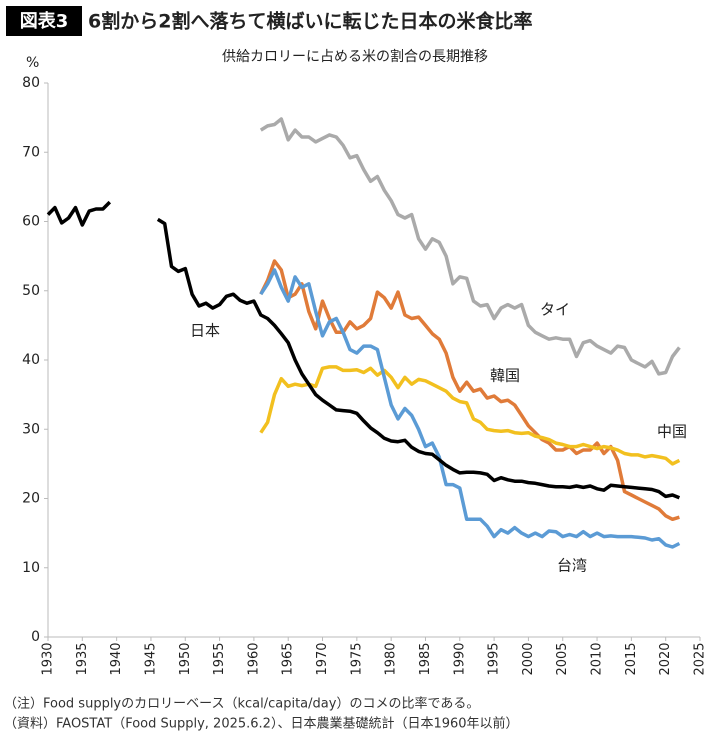  I want to click on y-unit: %, so click(32, 63).